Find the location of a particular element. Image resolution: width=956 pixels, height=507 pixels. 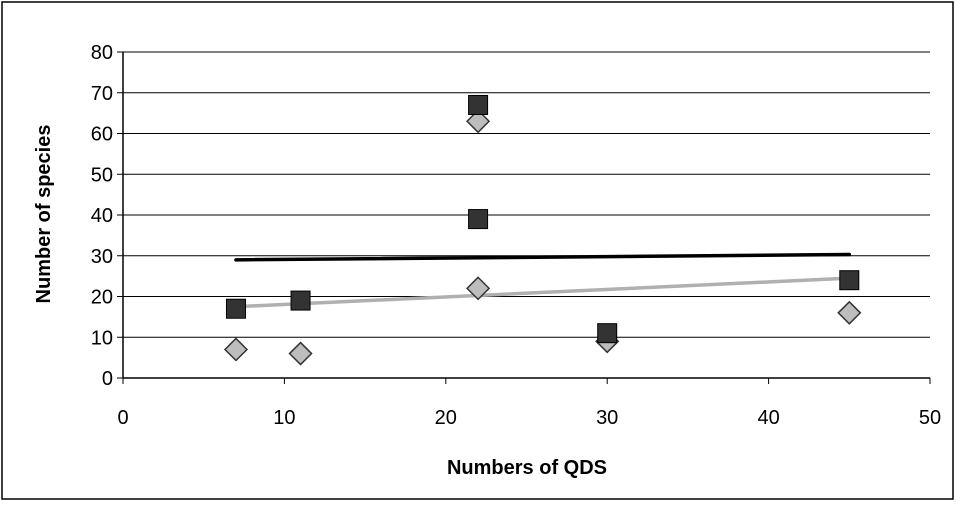

x-axis-title: Numbers of QDS is located at coordinates (527, 468).